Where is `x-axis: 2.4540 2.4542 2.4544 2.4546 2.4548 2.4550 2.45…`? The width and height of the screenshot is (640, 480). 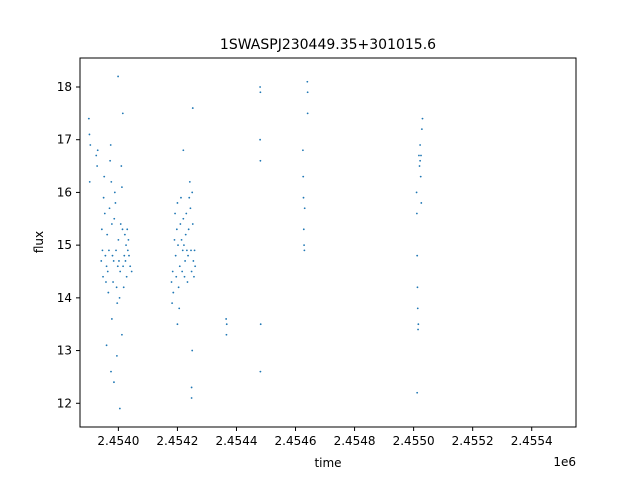
x-axis: 2.4540 2.4542 2.4544 2.4546 2.4548 2.4550 2.45… is located at coordinates (325, 437).